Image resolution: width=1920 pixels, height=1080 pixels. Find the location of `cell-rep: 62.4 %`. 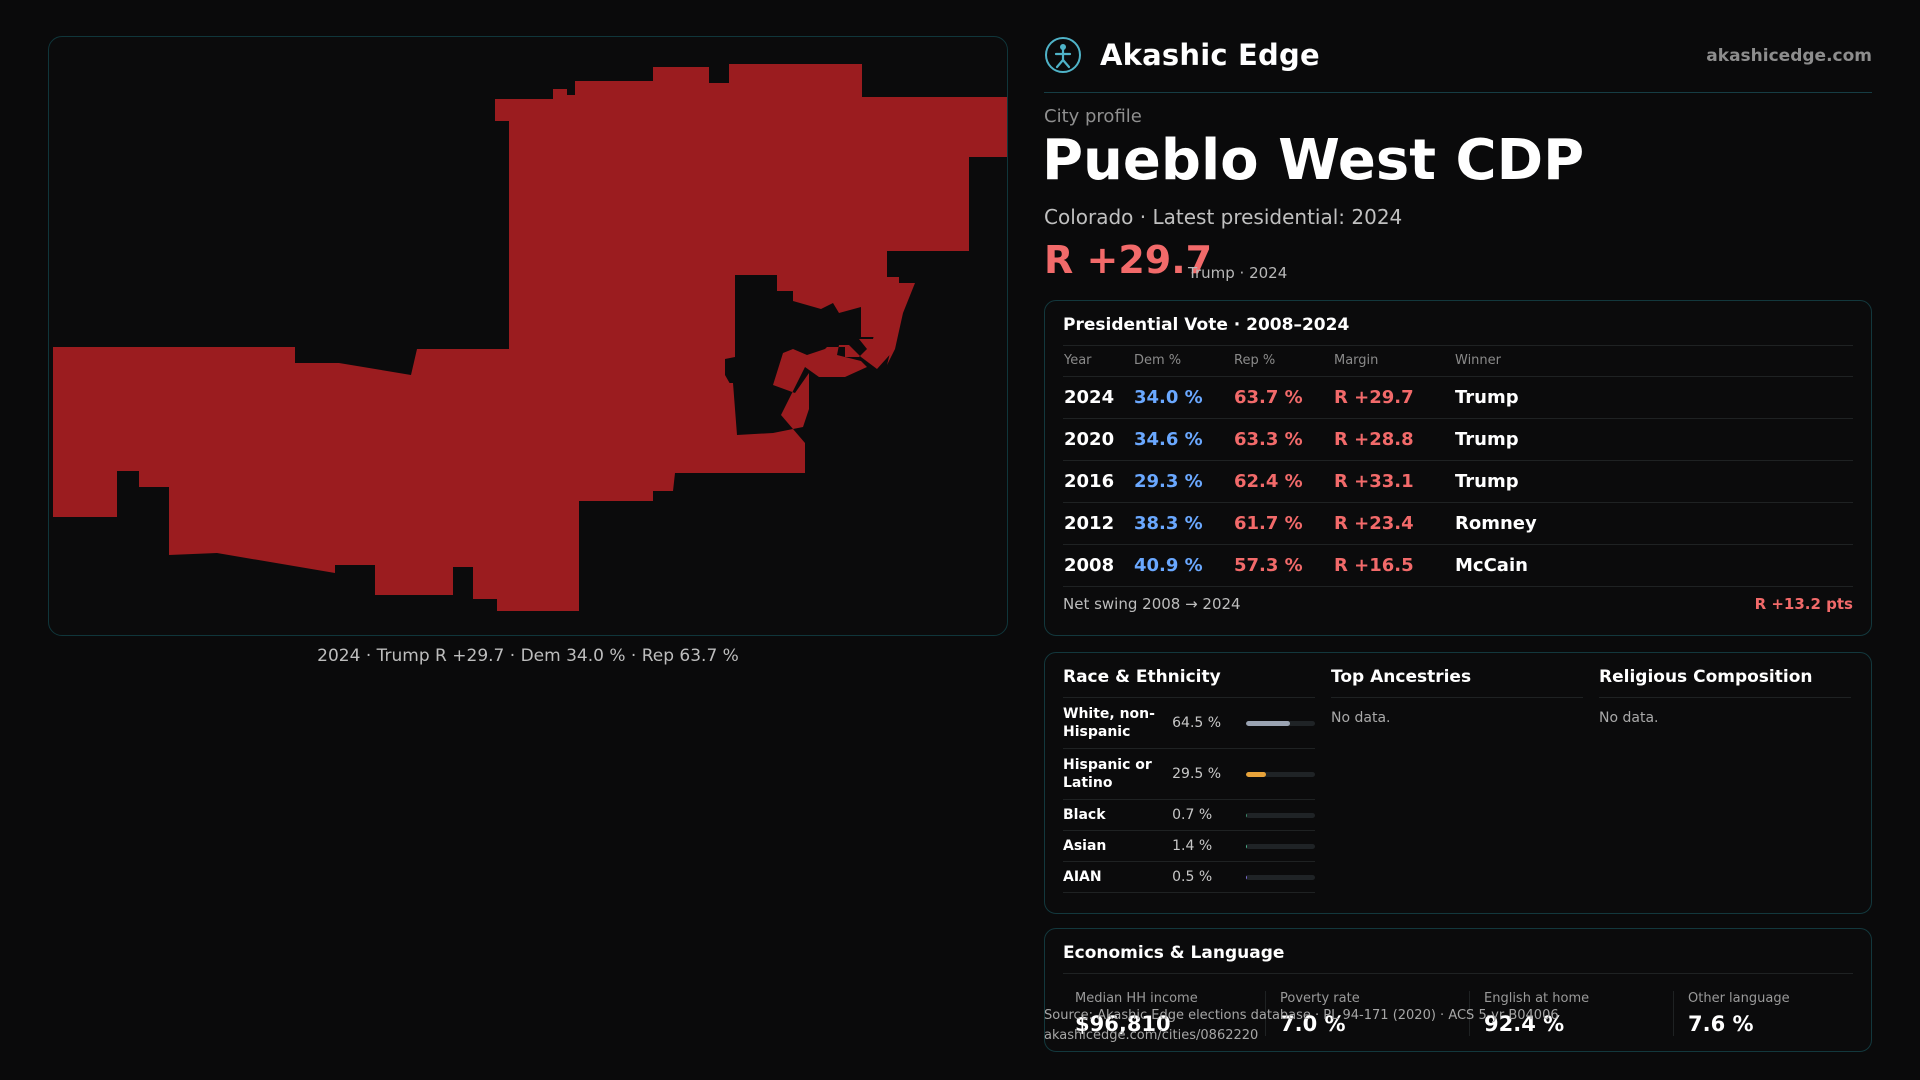

cell-rep: 62.4 % is located at coordinates (1283, 481).